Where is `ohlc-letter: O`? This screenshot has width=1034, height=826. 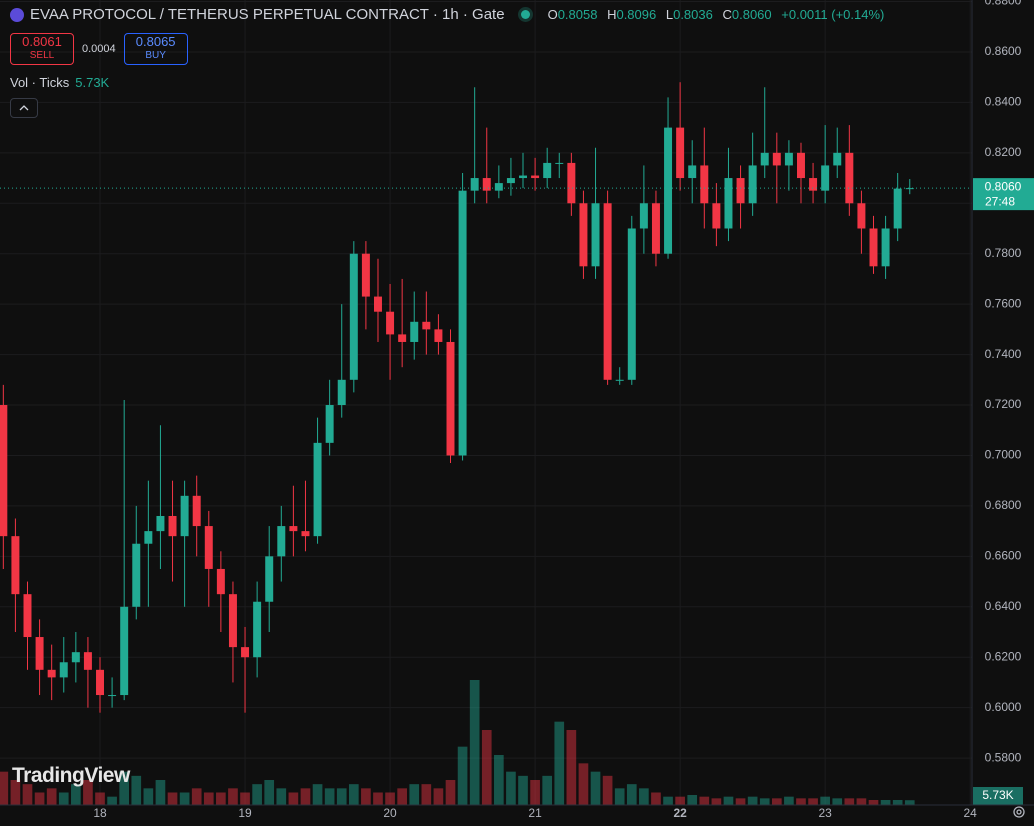 ohlc-letter: O is located at coordinates (552, 14).